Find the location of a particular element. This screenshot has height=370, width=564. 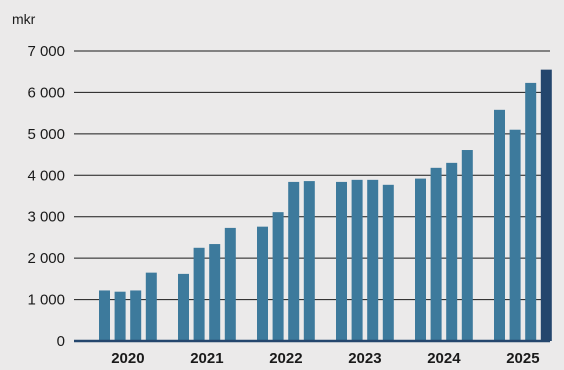

y-tick-label: 3 000 is located at coordinates (46, 217).